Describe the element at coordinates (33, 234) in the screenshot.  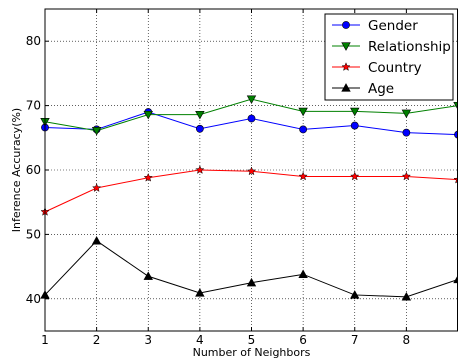
I see `y-tick-label: 50` at that location.